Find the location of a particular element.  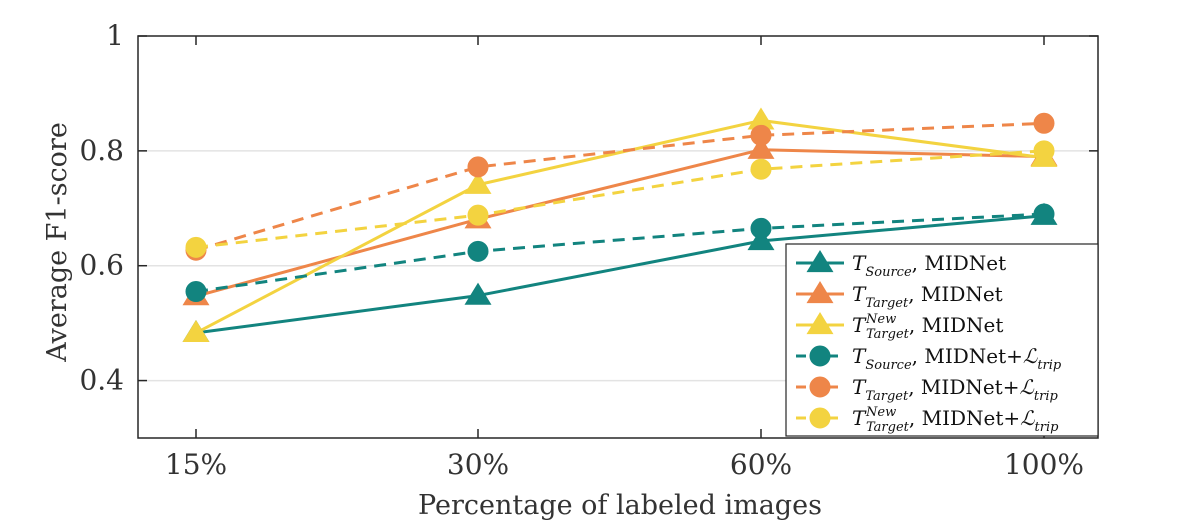

x-tick-label: 100% is located at coordinates (1044, 464).